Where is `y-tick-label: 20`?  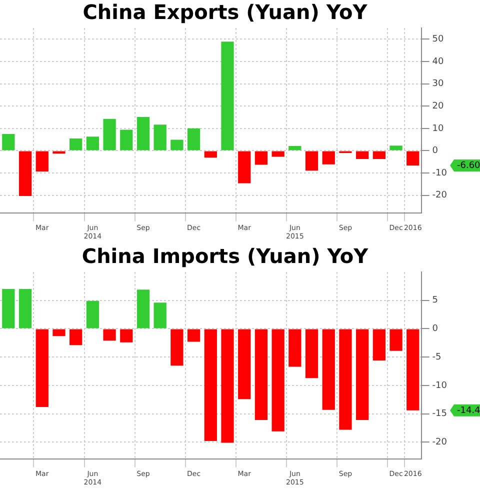
y-tick-label: 20 is located at coordinates (438, 106).